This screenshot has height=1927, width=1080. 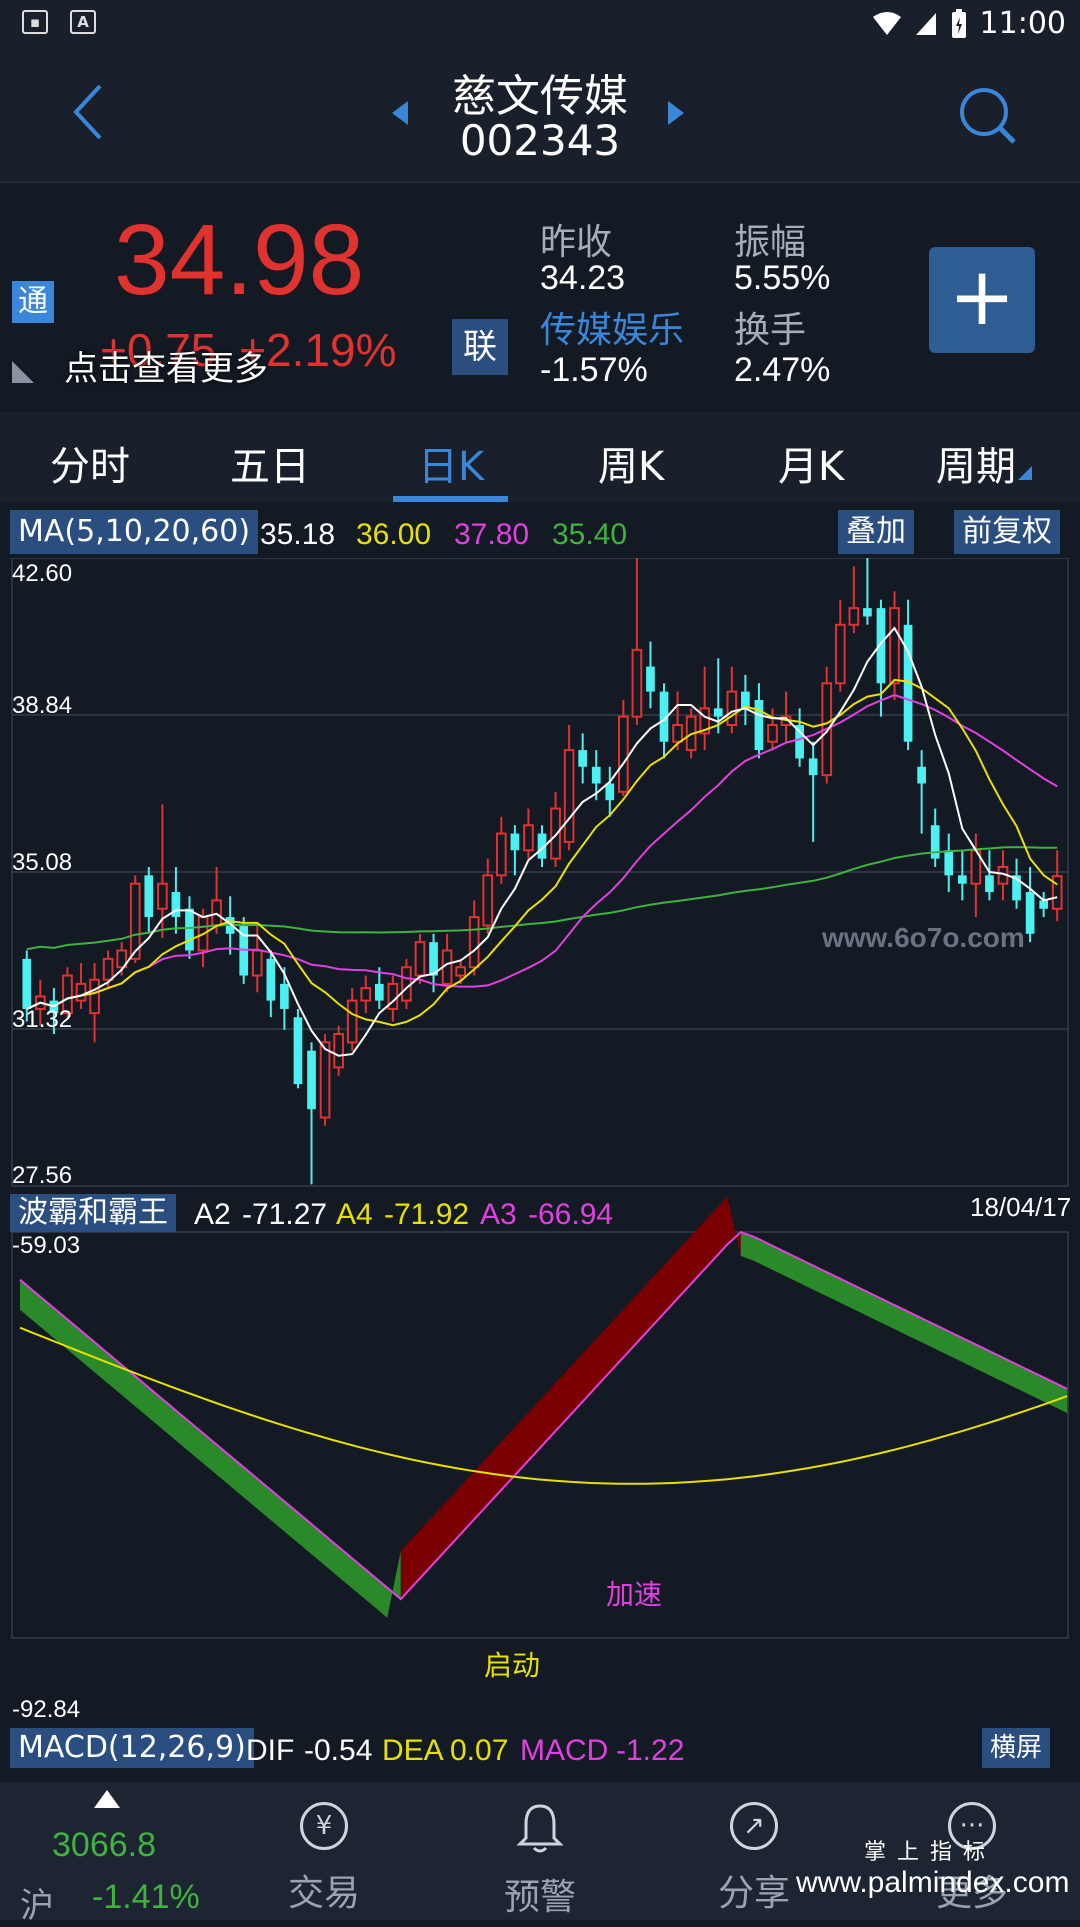 What do you see at coordinates (753, 1893) in the screenshot?
I see `nav-share-label: 分享` at bounding box center [753, 1893].